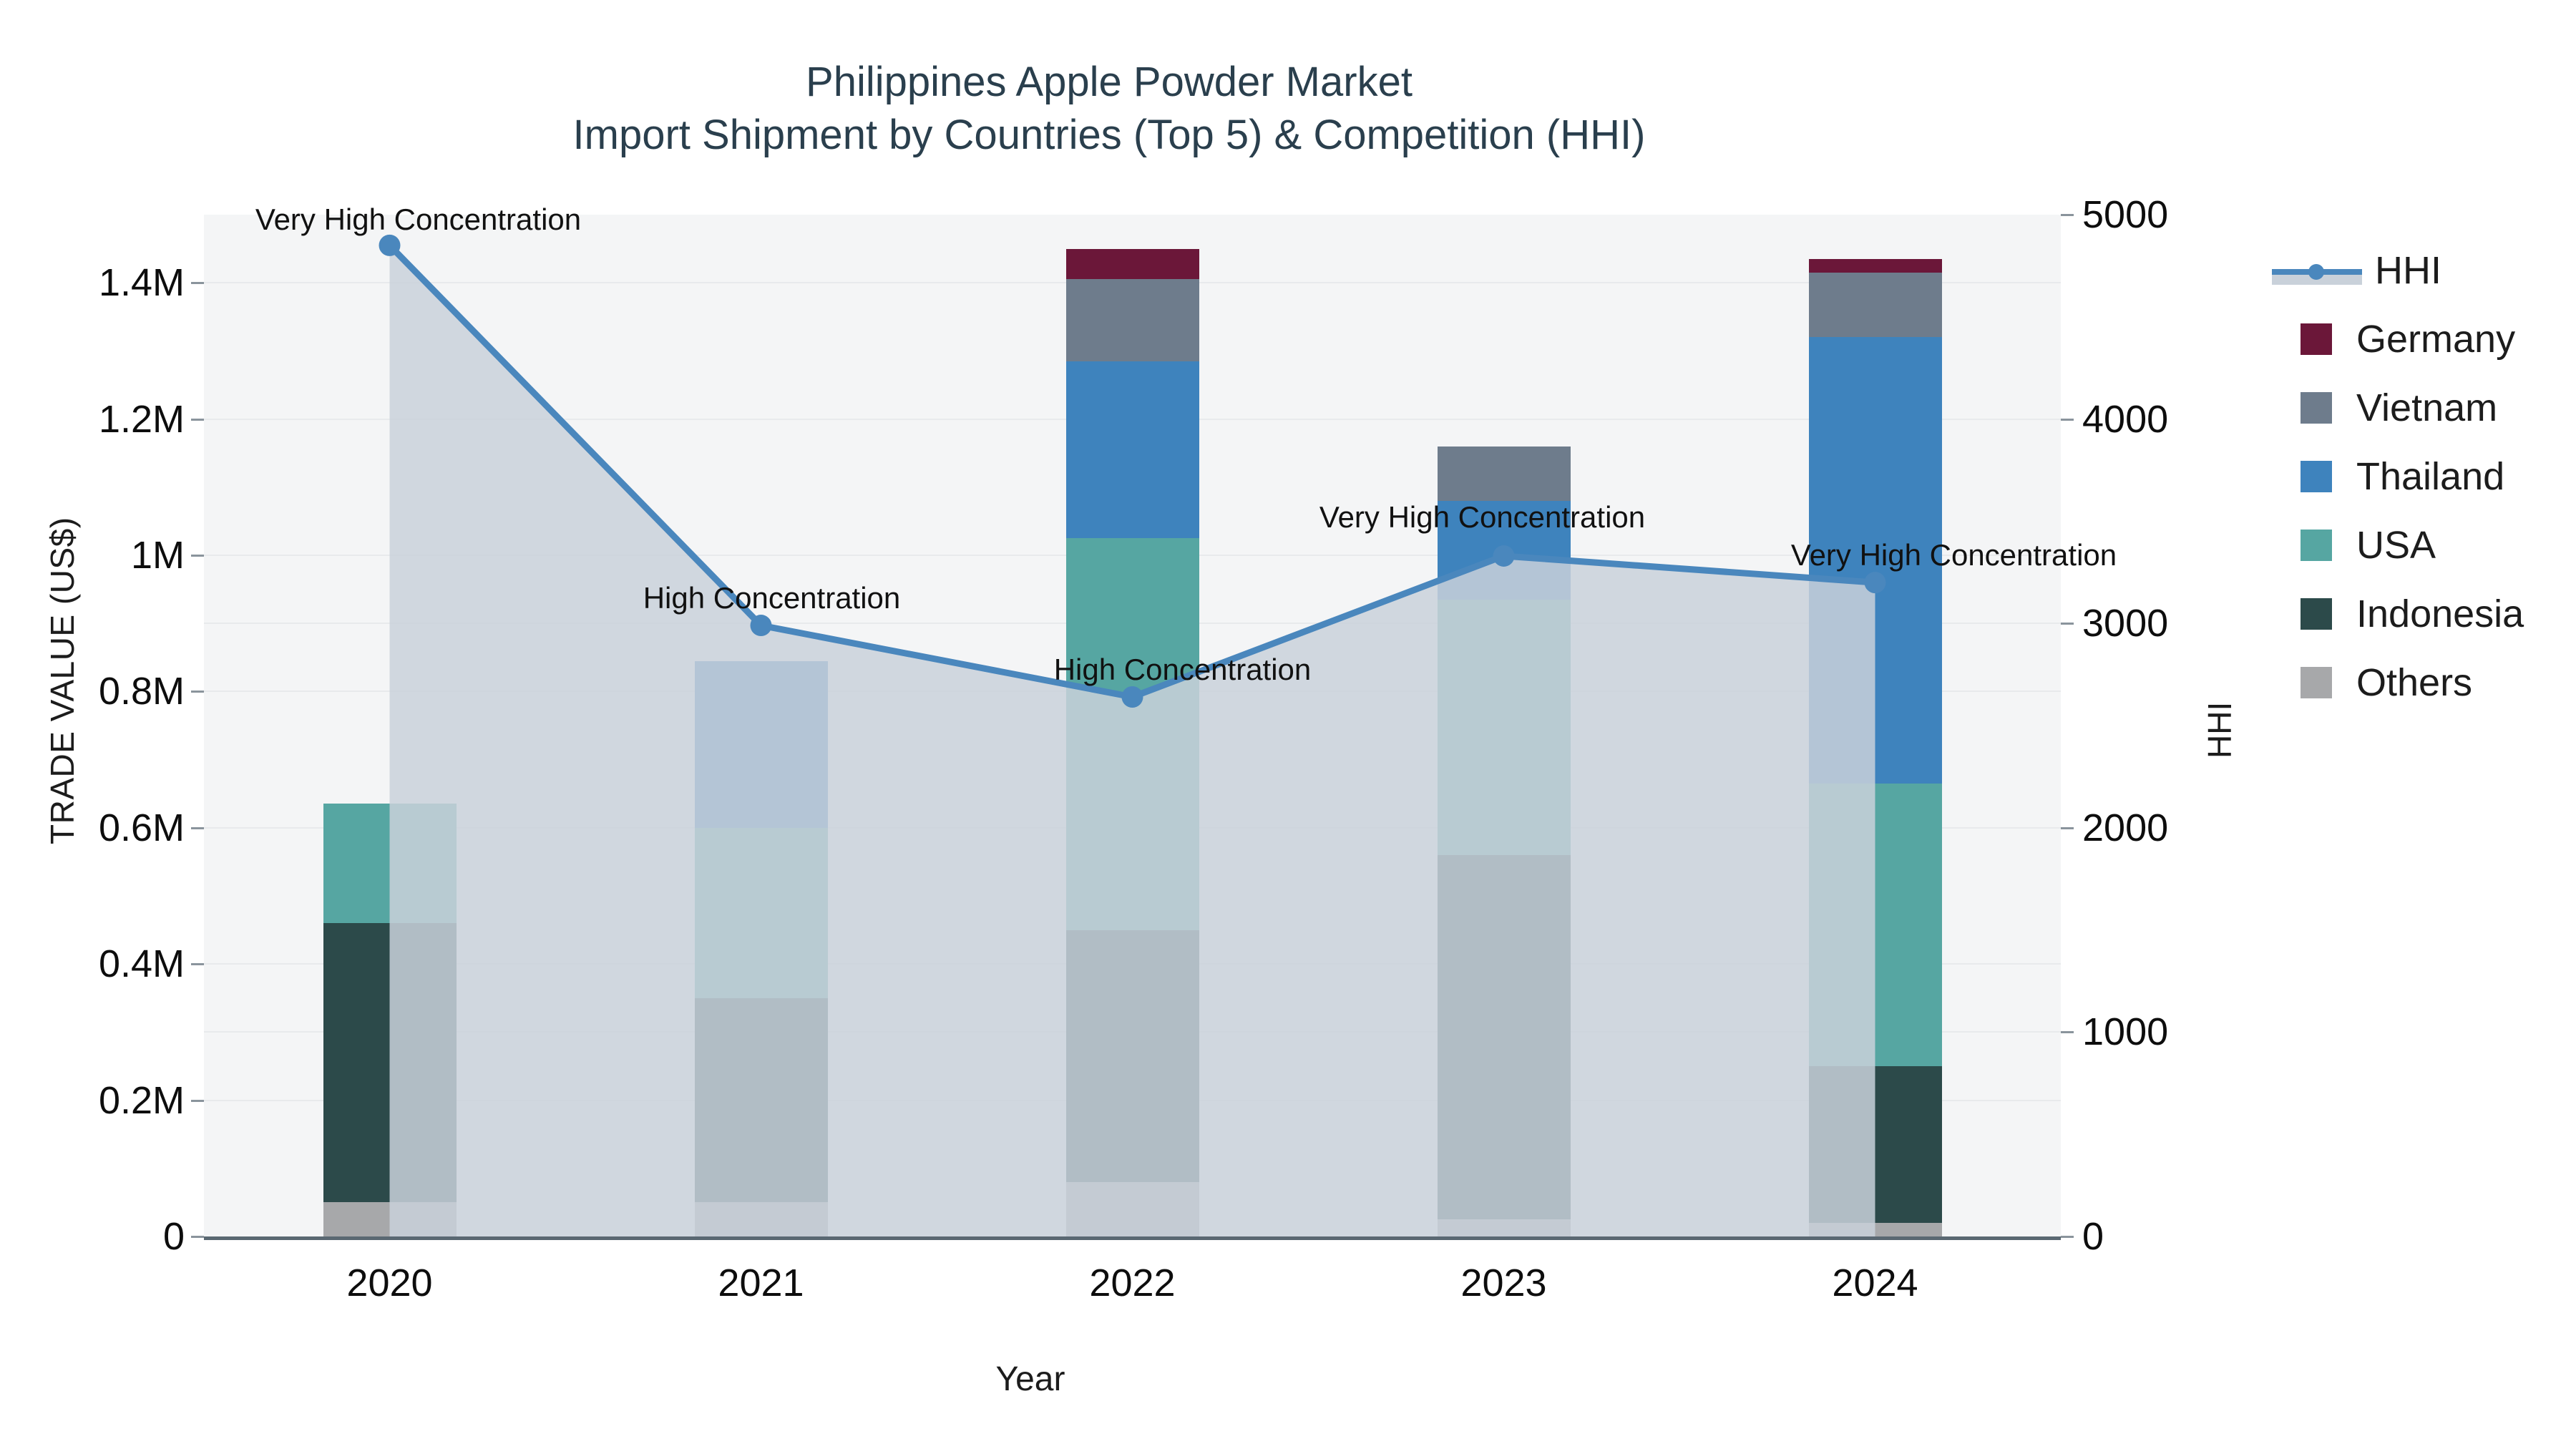  What do you see at coordinates (1875, 265) in the screenshot?
I see `bar-segment-germany-2024` at bounding box center [1875, 265].